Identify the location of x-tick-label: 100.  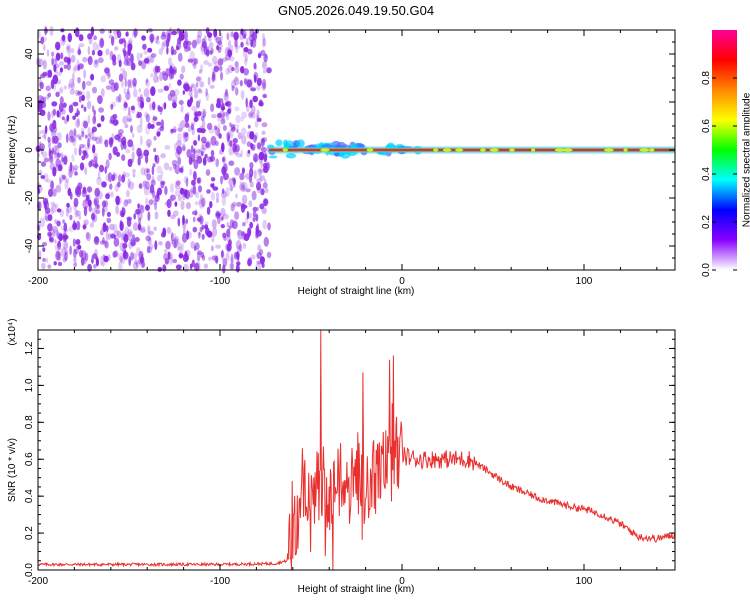
(584, 581).